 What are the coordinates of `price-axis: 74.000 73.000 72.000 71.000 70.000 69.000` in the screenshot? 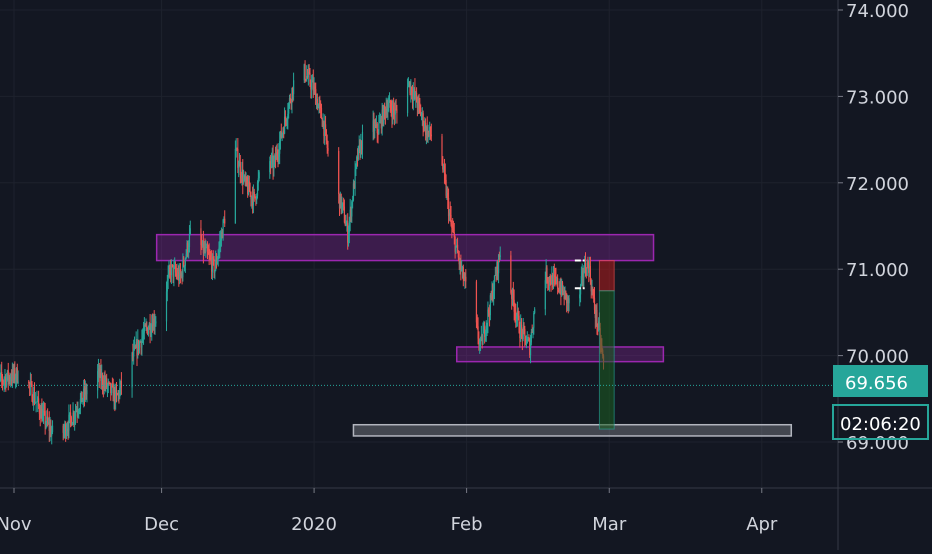 It's located at (873, 227).